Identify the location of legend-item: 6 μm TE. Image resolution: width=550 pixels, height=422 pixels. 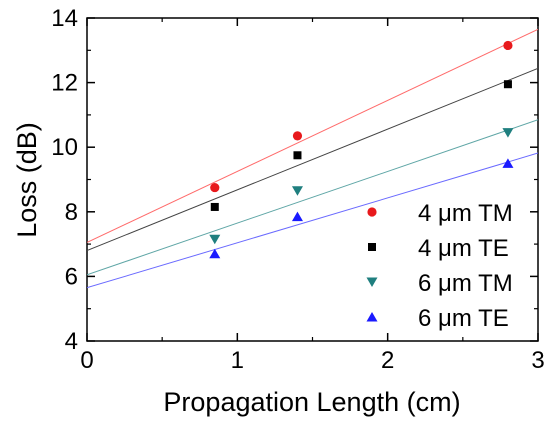
(437, 318).